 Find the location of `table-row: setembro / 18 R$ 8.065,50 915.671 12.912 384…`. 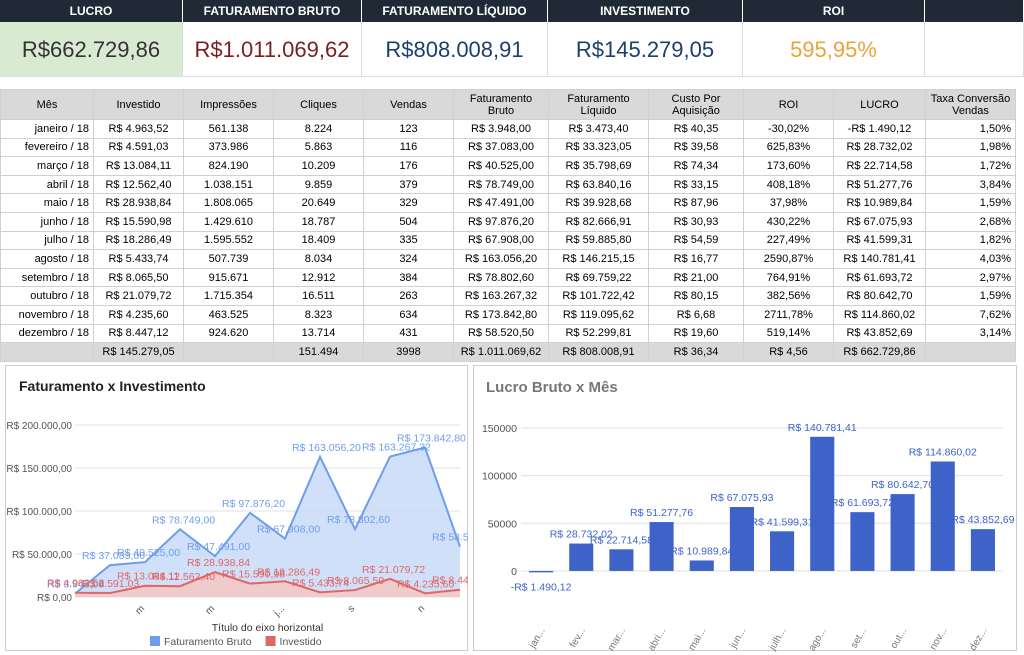

table-row: setembro / 18 R$ 8.065,50 915.671 12.912 384… is located at coordinates (508, 277).